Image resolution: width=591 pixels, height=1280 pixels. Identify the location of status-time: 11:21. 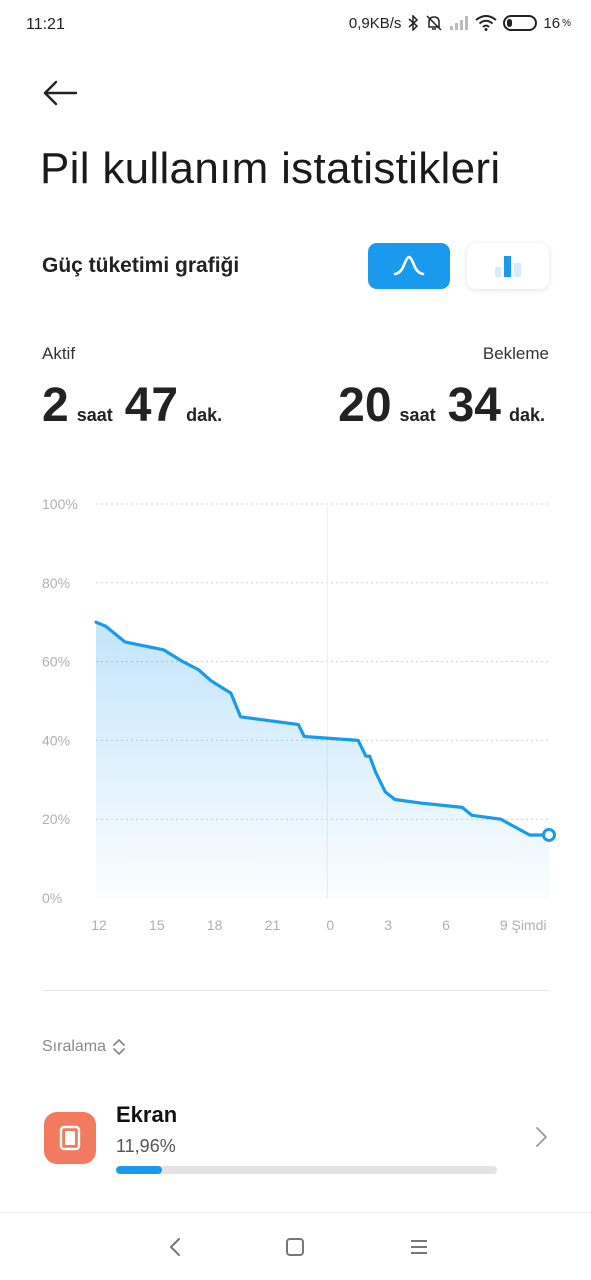
(45, 24).